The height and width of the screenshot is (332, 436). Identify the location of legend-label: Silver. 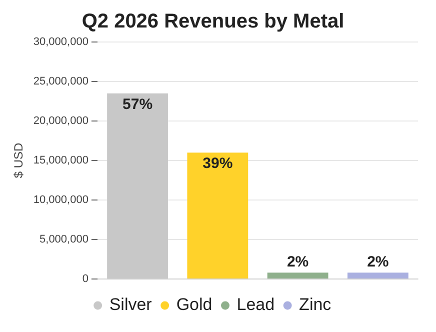
(130, 304).